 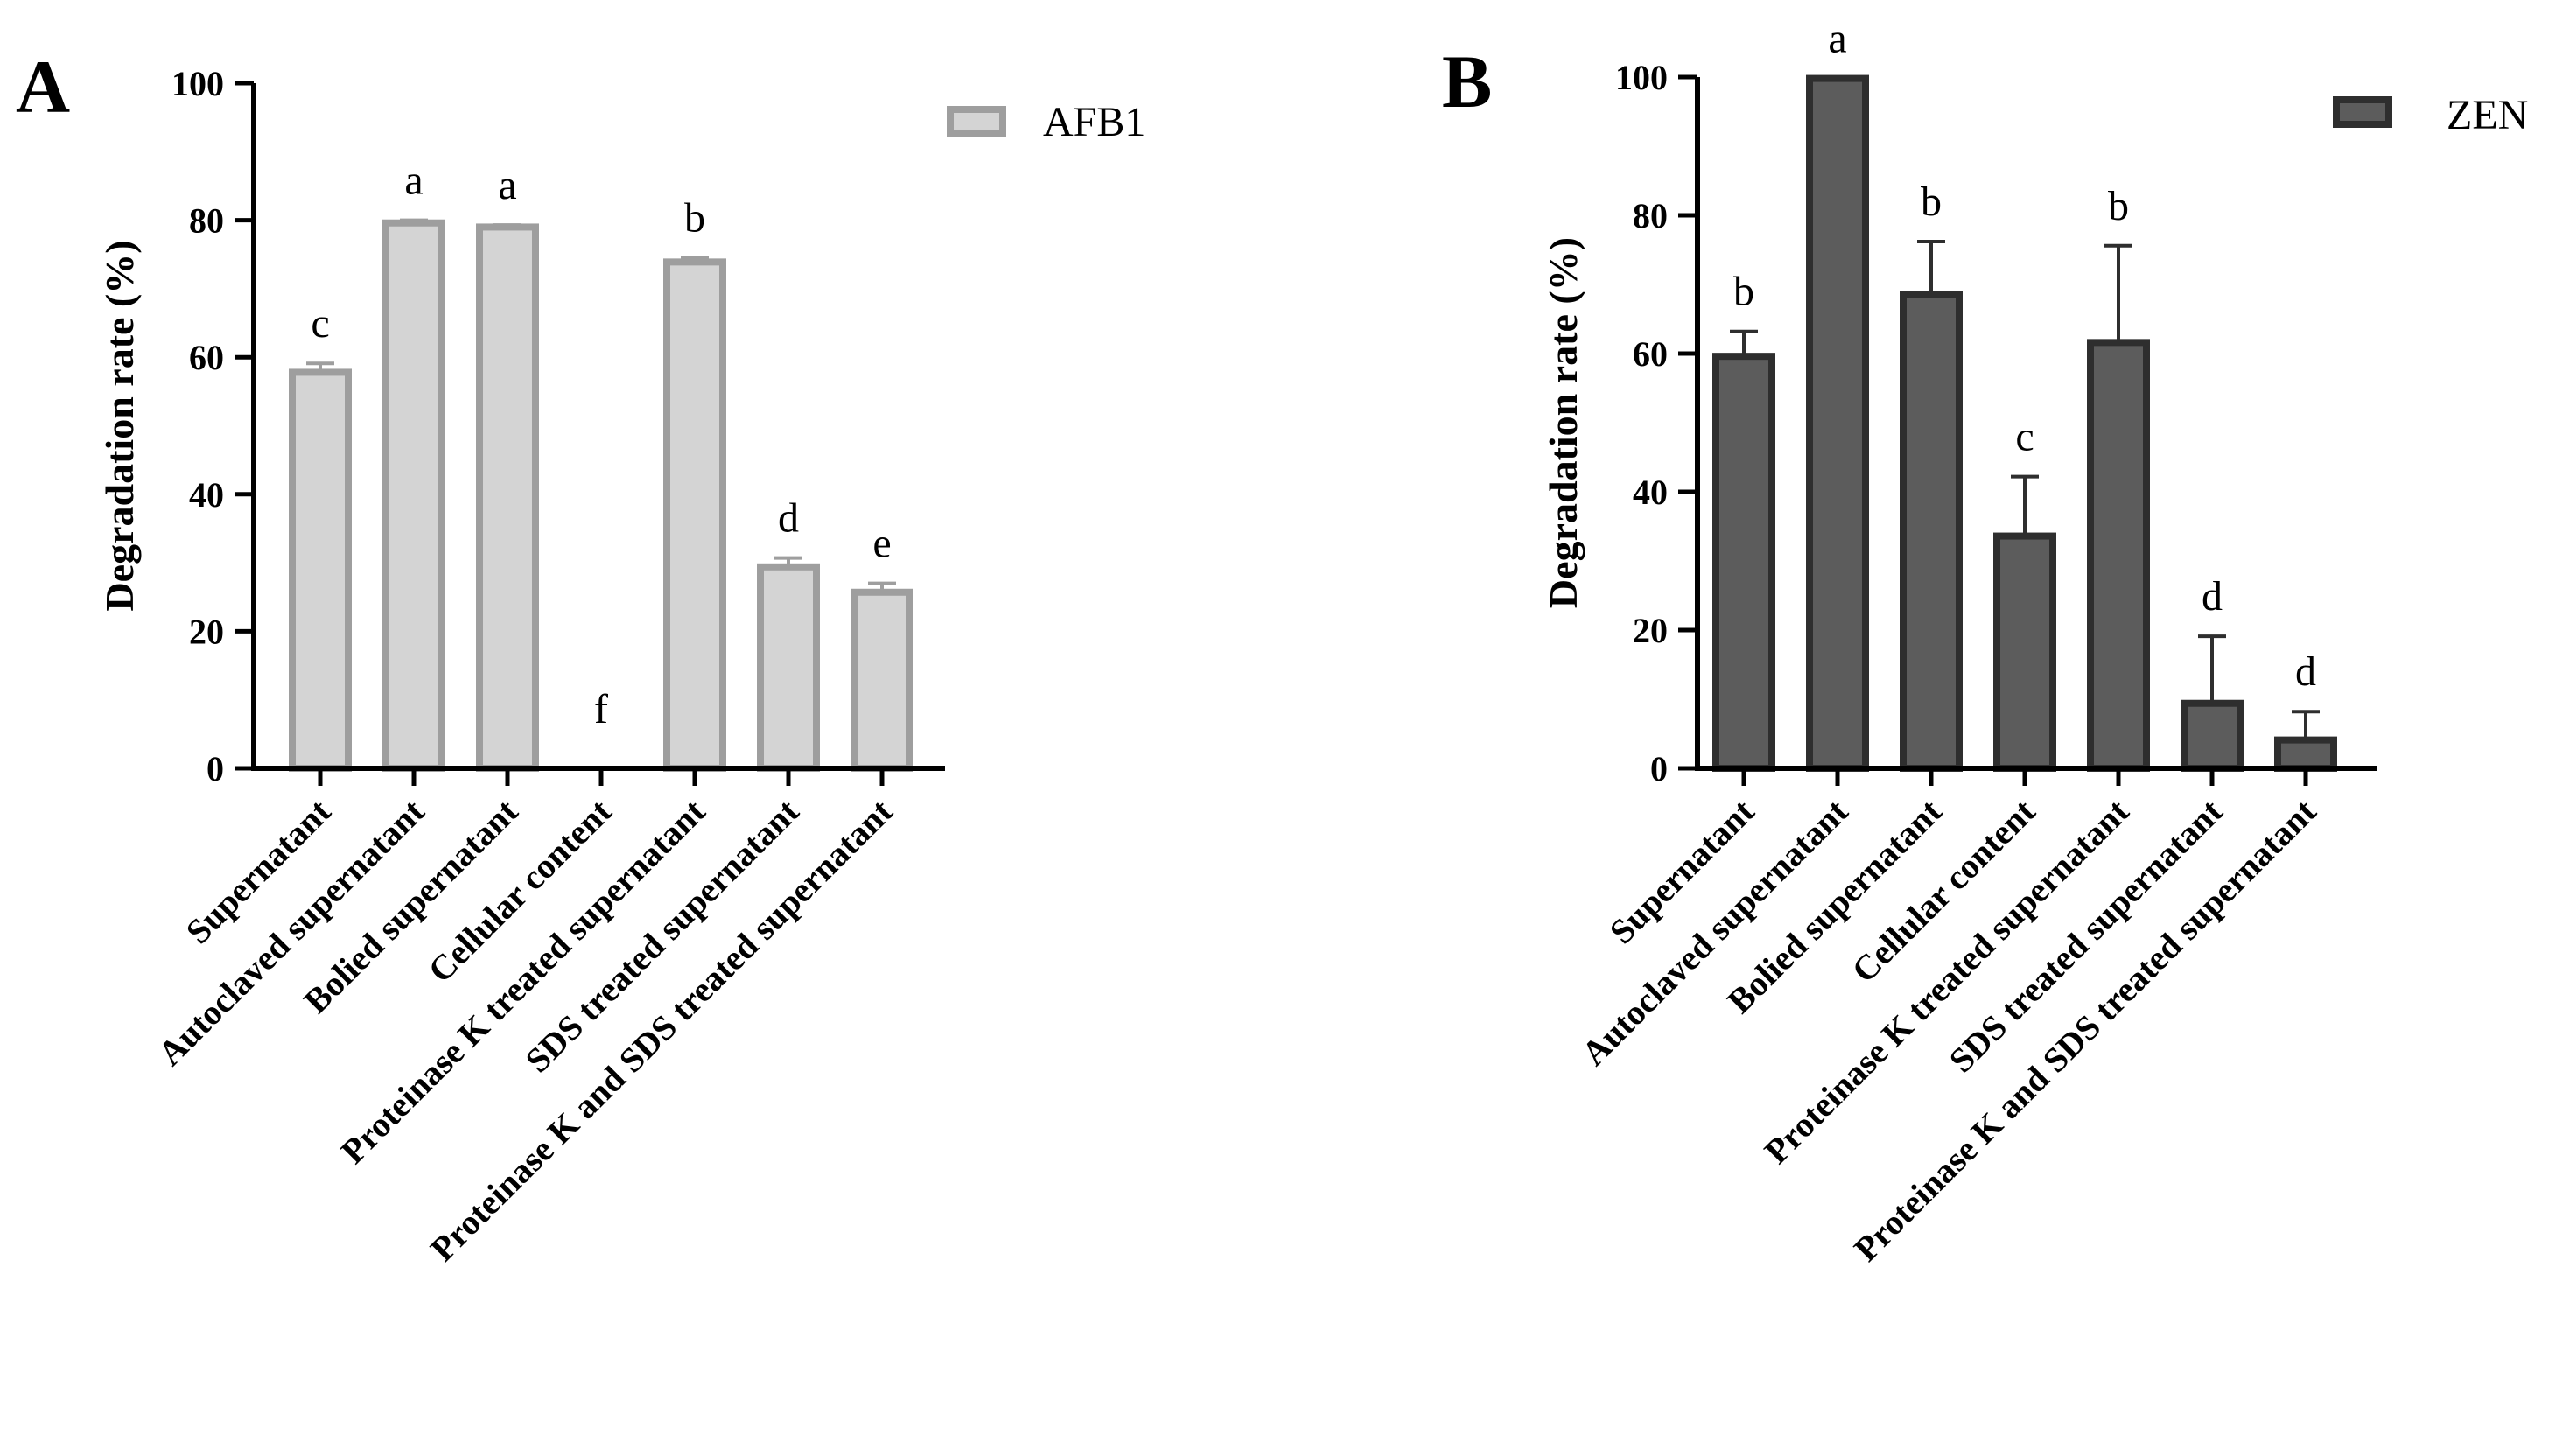 I want to click on chart-b-significance-letter: c, so click(x=2024, y=437).